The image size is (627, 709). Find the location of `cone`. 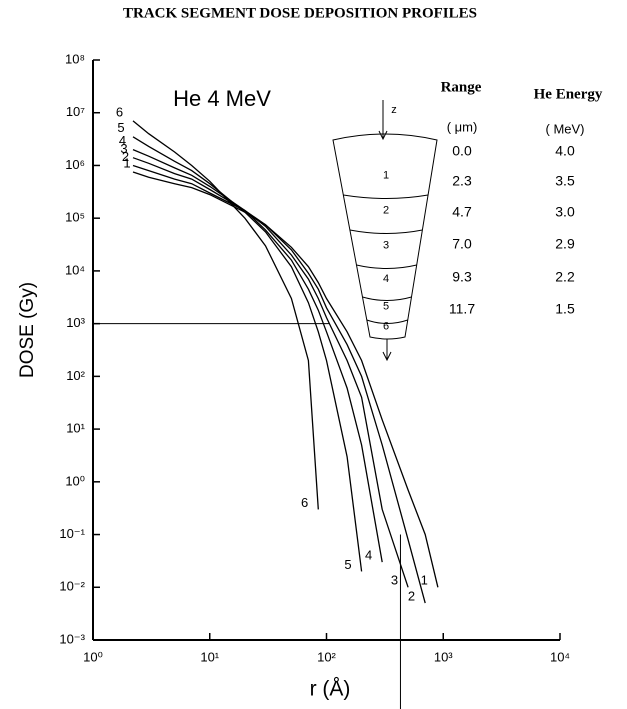

cone is located at coordinates (385, 236).